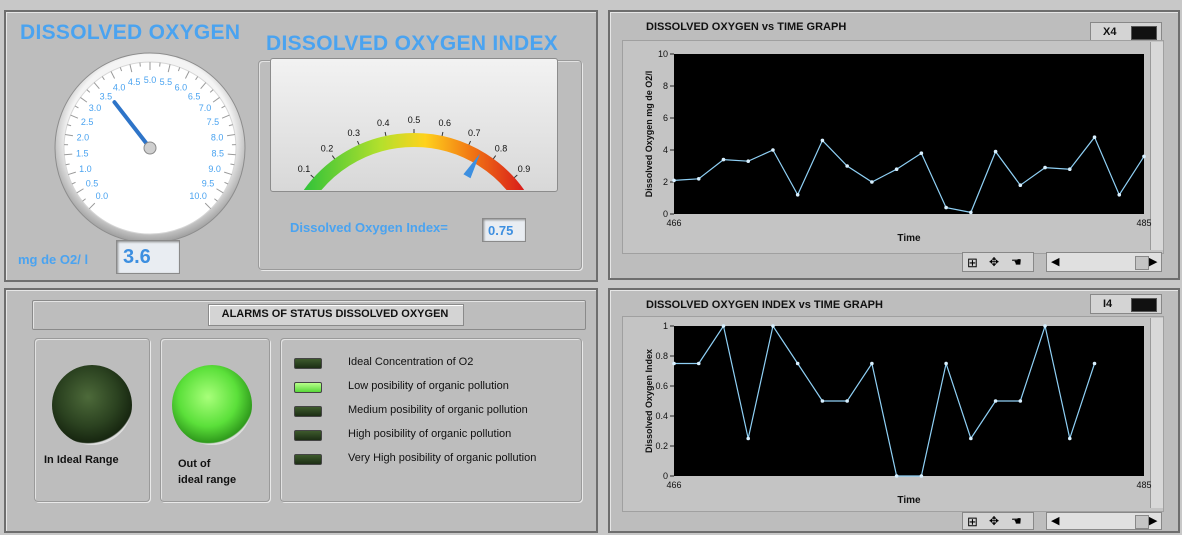  What do you see at coordinates (431, 420) in the screenshot?
I see `status-led-box` at bounding box center [431, 420].